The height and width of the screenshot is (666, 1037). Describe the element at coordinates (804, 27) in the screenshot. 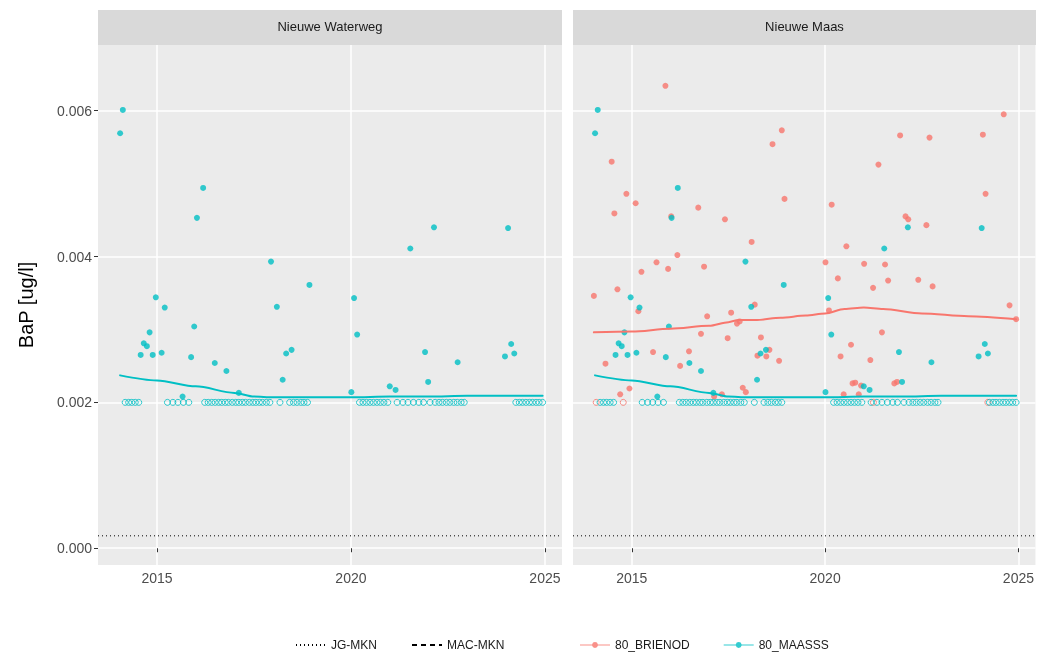

I see `chart-title: Nieuwe Maas` at that location.